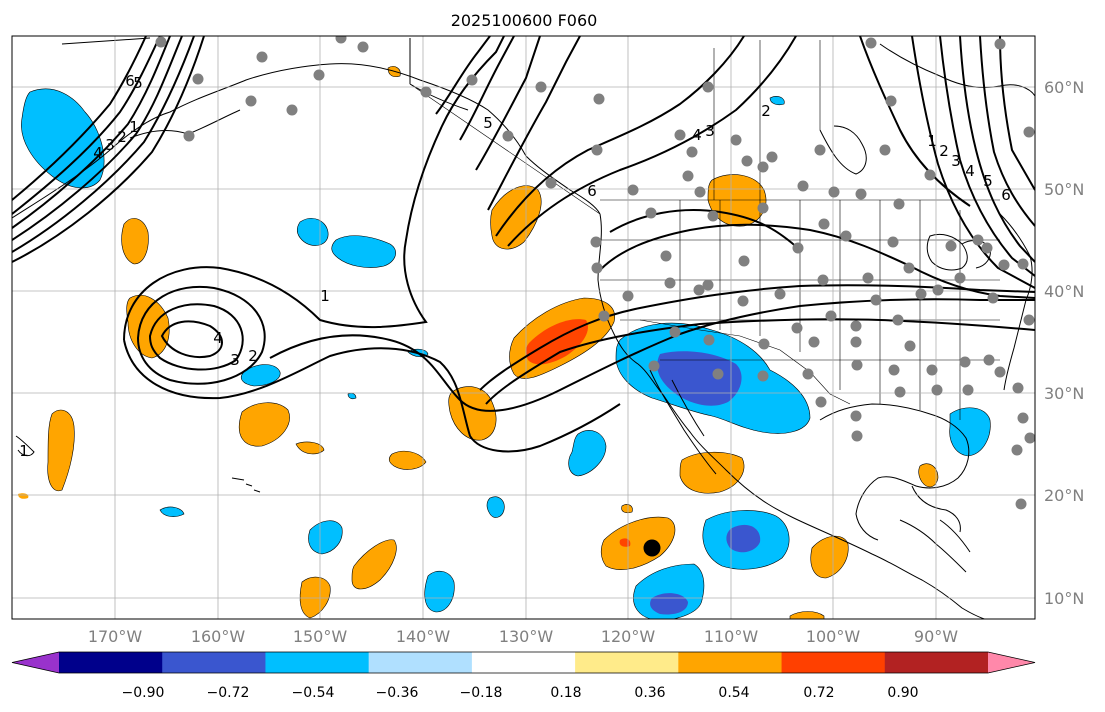  Describe the element at coordinates (936, 636) in the screenshot. I see `lon-label: 90°W` at that location.